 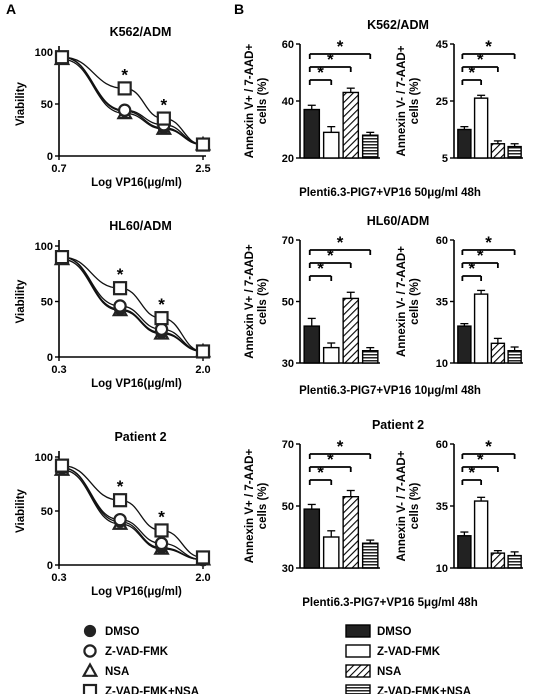 I want to click on legend-label: NSA, so click(x=389, y=672).